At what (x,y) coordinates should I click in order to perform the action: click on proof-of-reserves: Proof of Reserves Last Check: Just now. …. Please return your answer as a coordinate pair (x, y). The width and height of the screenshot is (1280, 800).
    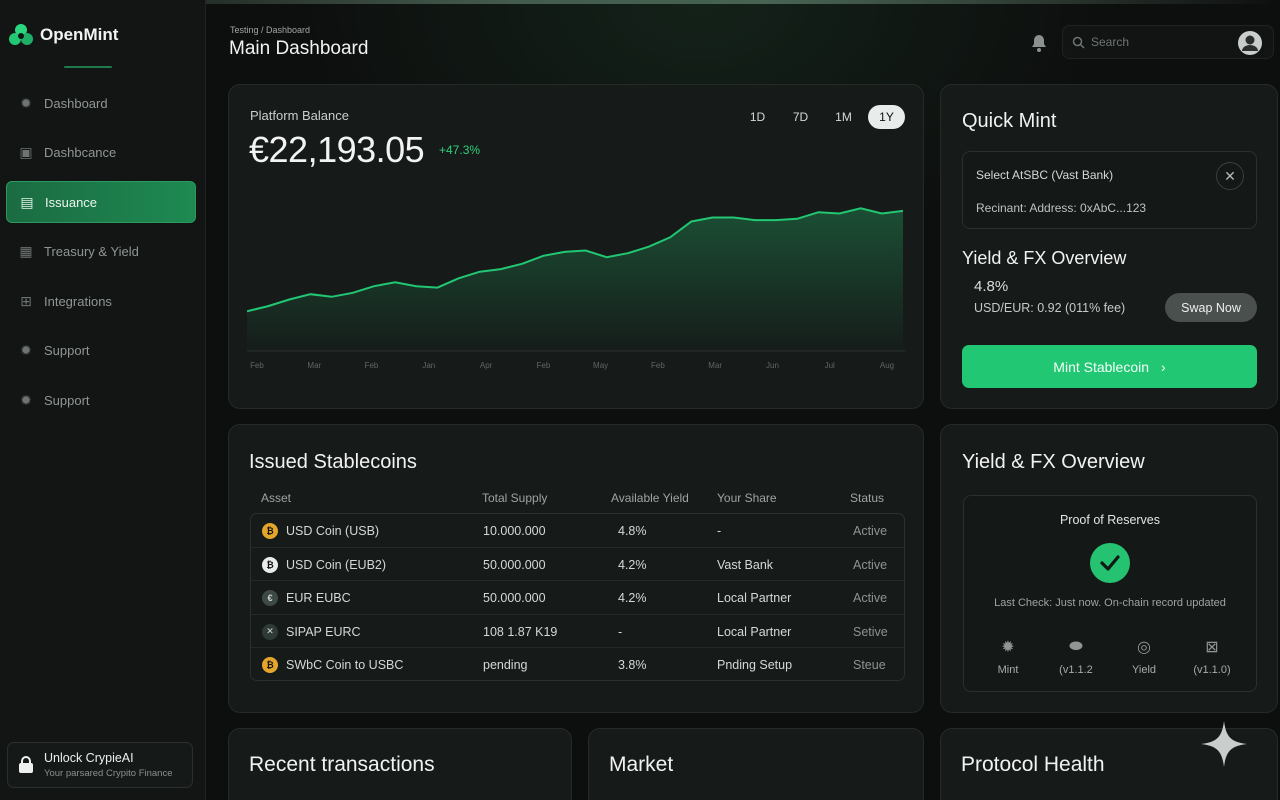
    Looking at the image, I should click on (1110, 593).